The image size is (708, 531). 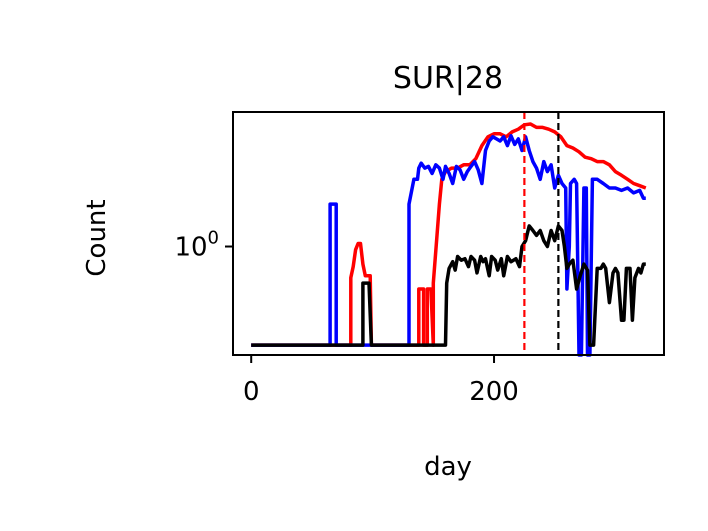 What do you see at coordinates (381, 381) in the screenshot?
I see `x-axis-ticks: 0 200` at bounding box center [381, 381].